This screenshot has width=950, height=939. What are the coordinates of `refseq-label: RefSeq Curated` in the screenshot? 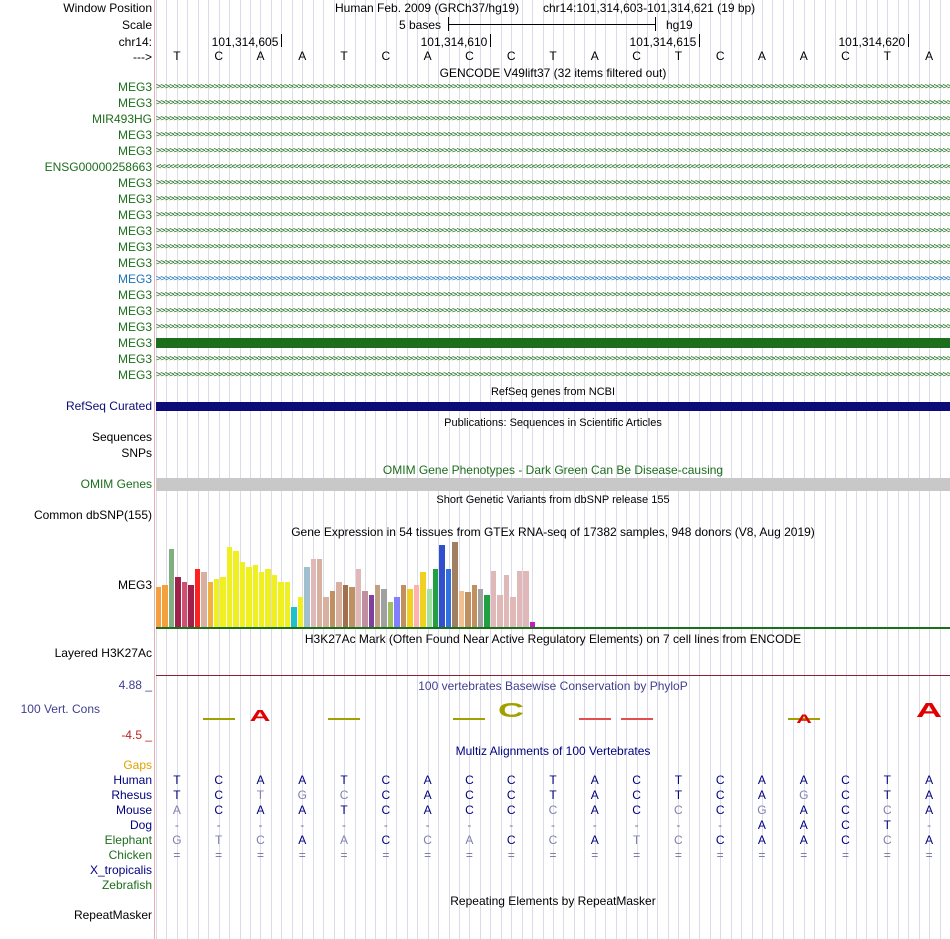 It's located at (108, 406).